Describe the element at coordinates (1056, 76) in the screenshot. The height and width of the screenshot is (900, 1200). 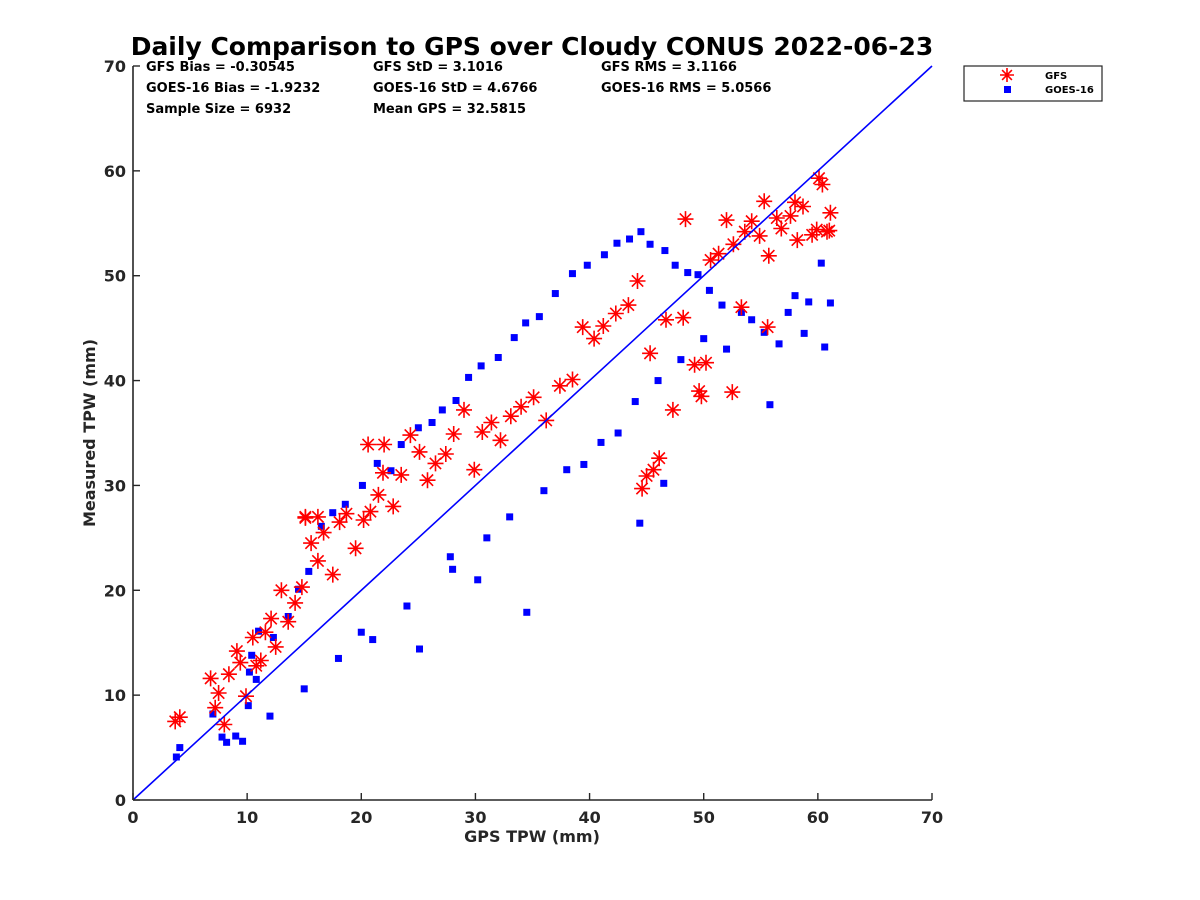
I see `legend-label-gfs: GFS` at that location.